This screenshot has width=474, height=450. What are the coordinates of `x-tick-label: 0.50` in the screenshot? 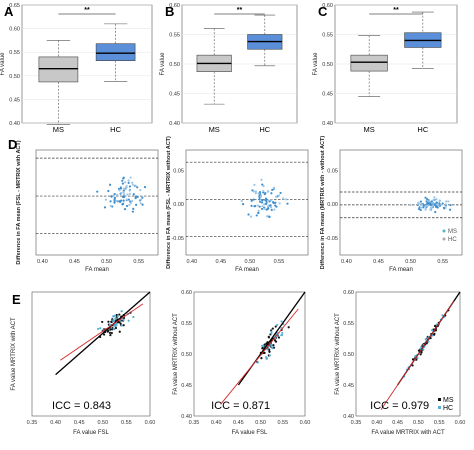 It's located at (260, 423).